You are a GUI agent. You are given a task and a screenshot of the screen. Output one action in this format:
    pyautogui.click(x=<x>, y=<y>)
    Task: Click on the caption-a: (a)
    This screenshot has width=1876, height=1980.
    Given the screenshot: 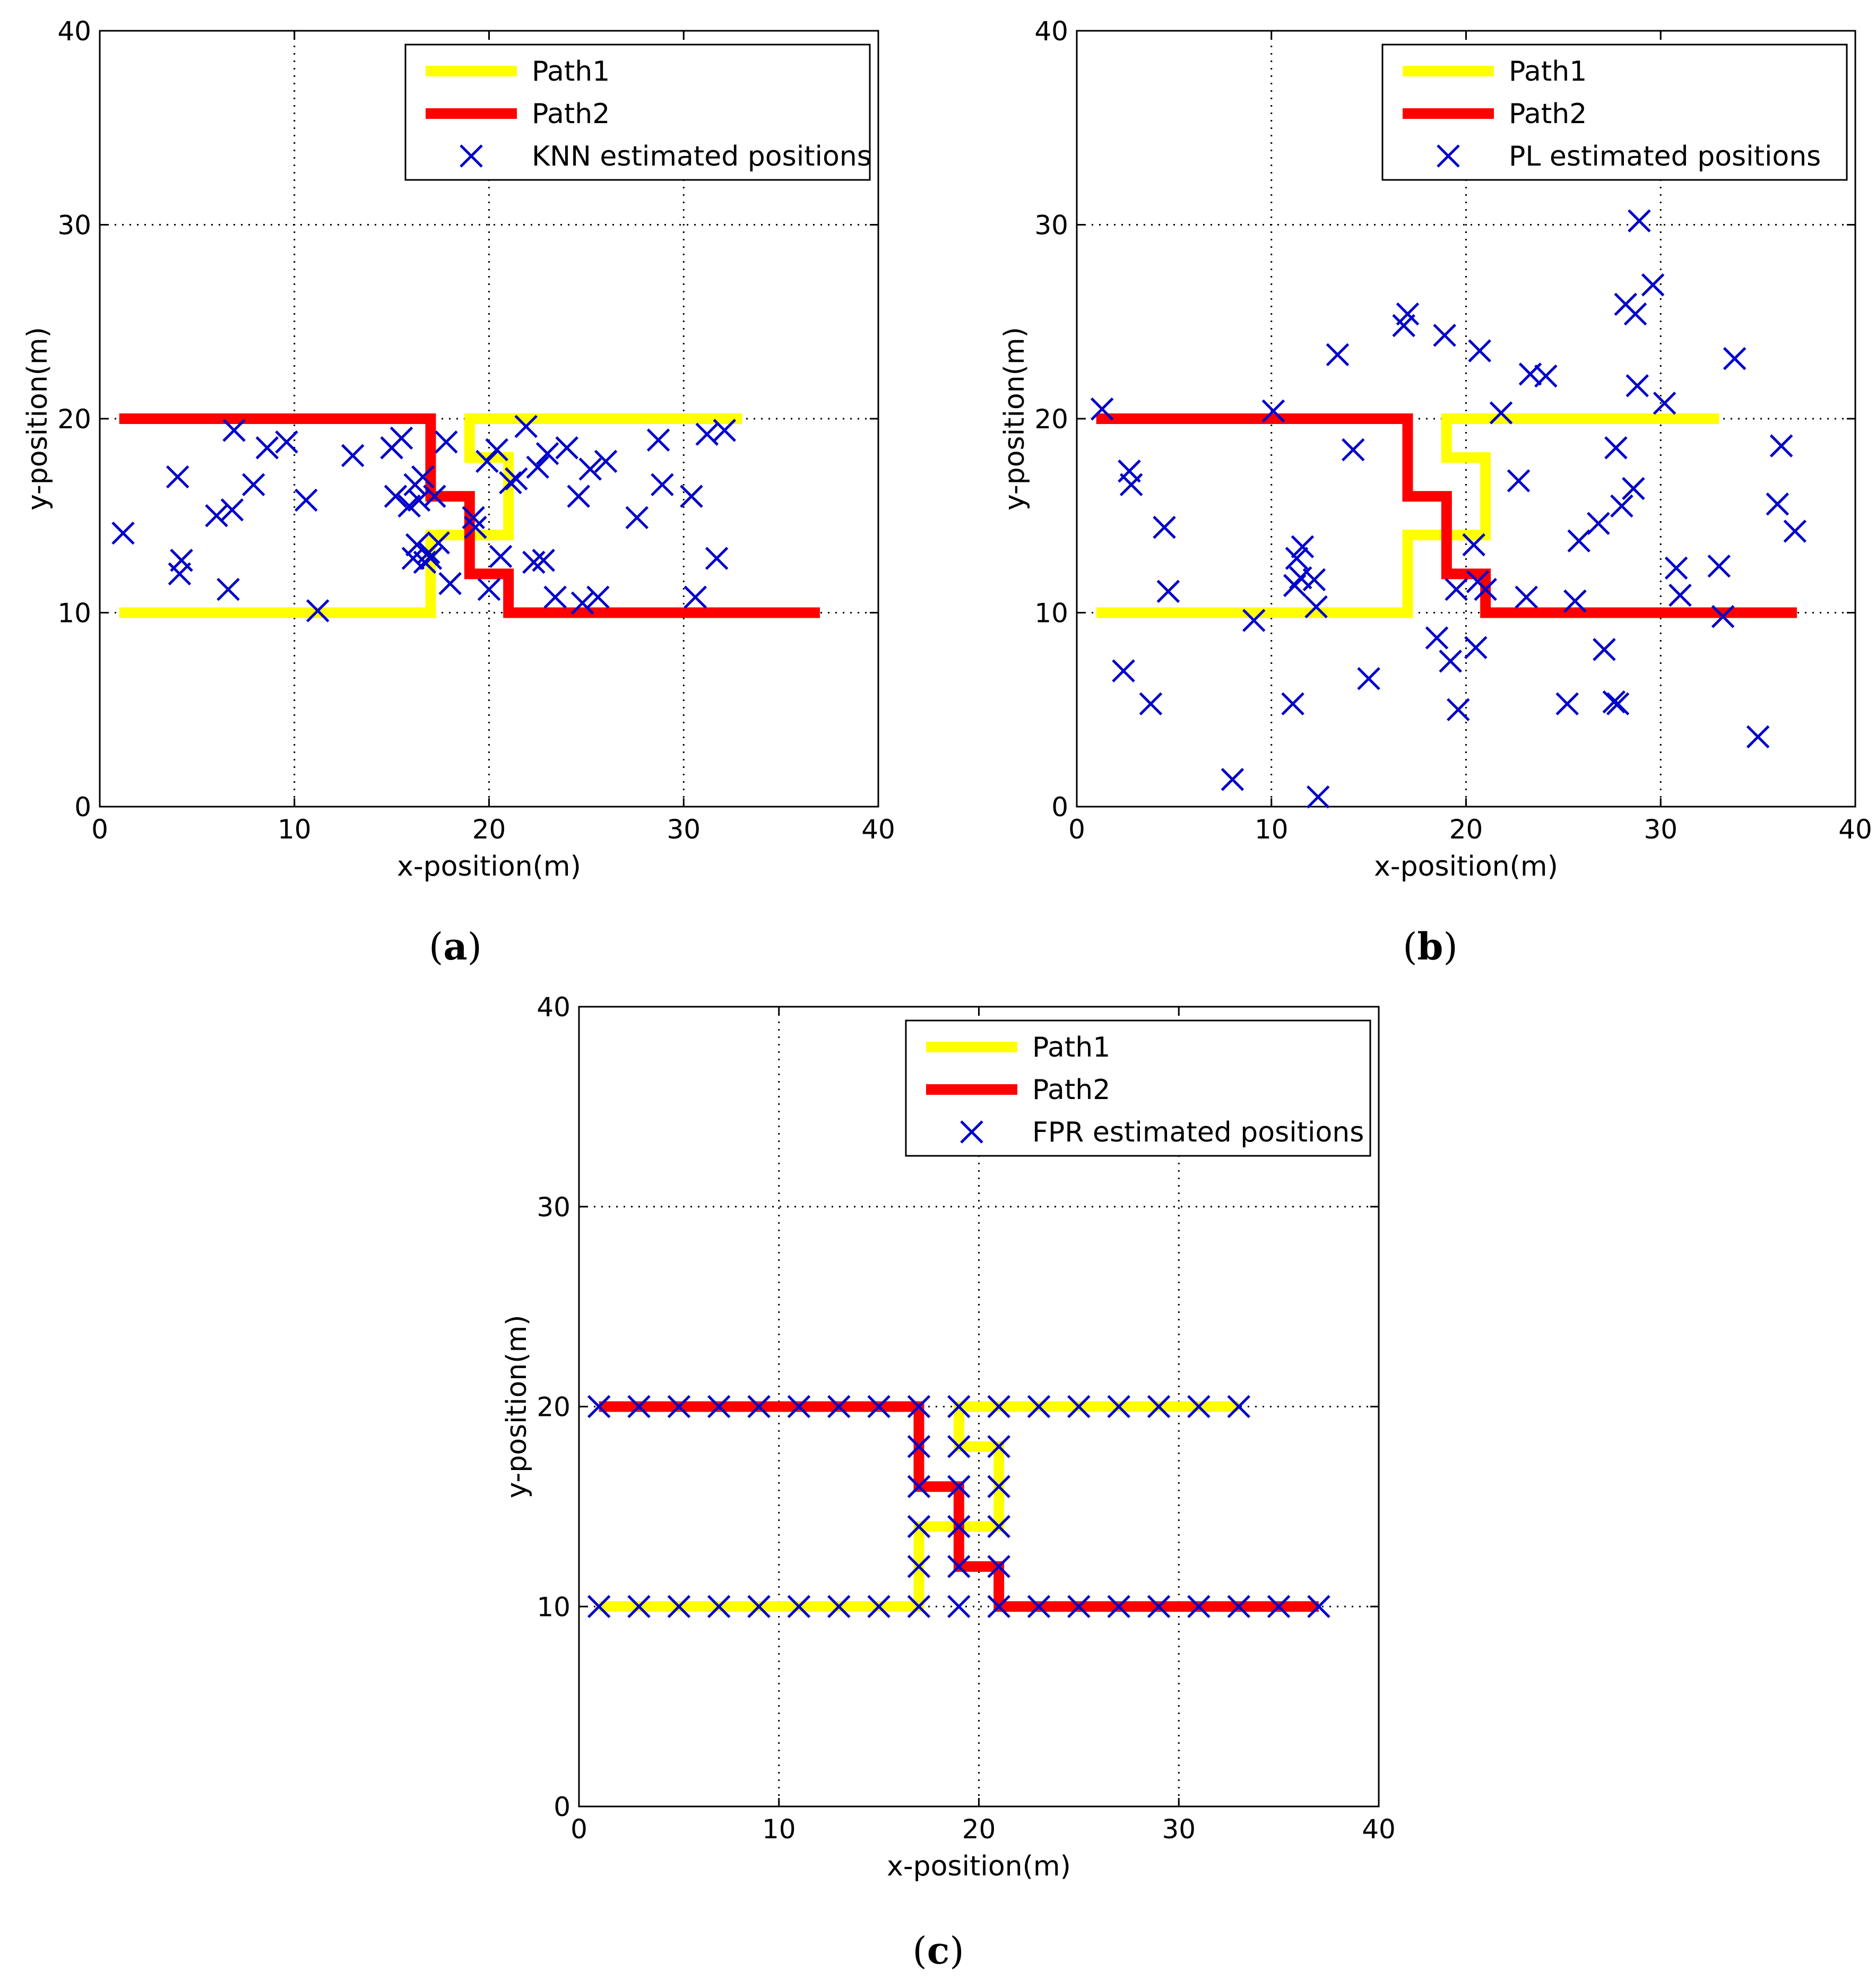 What is the action you would take?
    pyautogui.click(x=455, y=946)
    